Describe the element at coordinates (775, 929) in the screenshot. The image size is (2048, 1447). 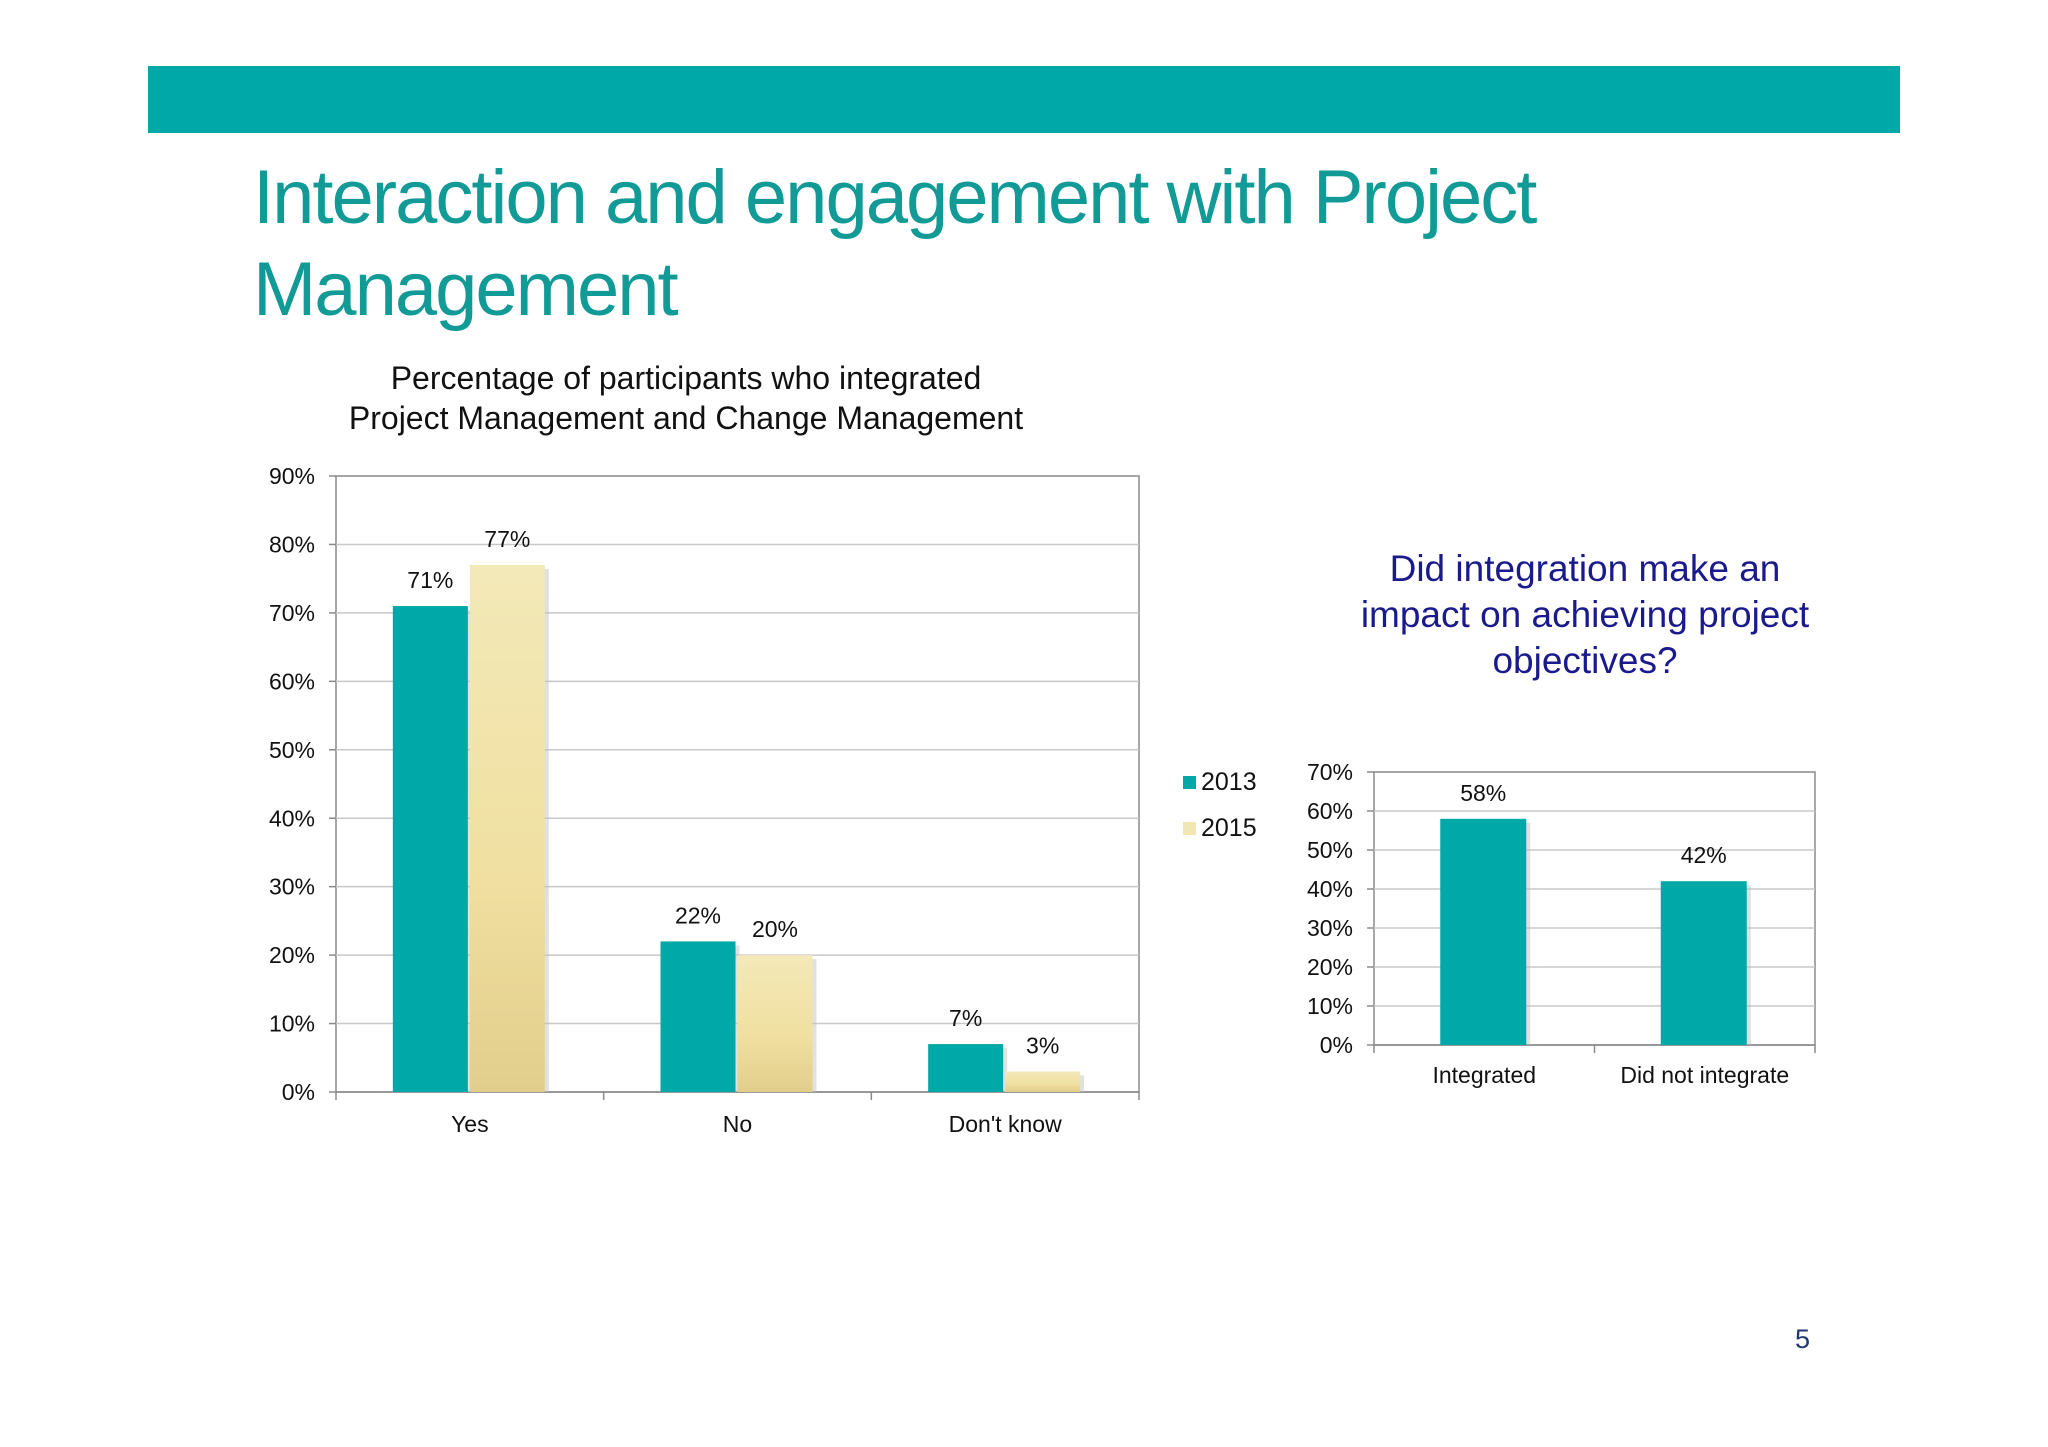
I see `chart1-data-label: 20%` at that location.